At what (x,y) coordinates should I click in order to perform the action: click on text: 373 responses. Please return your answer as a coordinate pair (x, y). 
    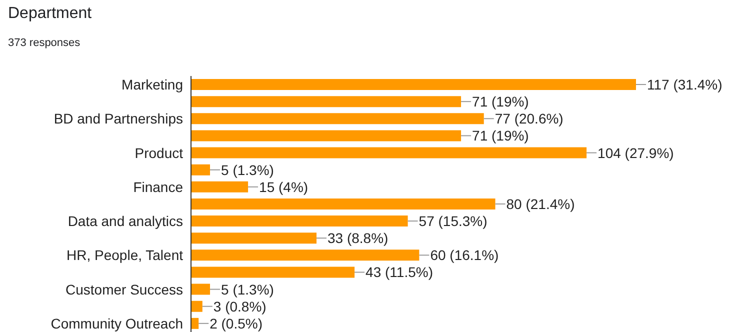
    Looking at the image, I should click on (44, 43).